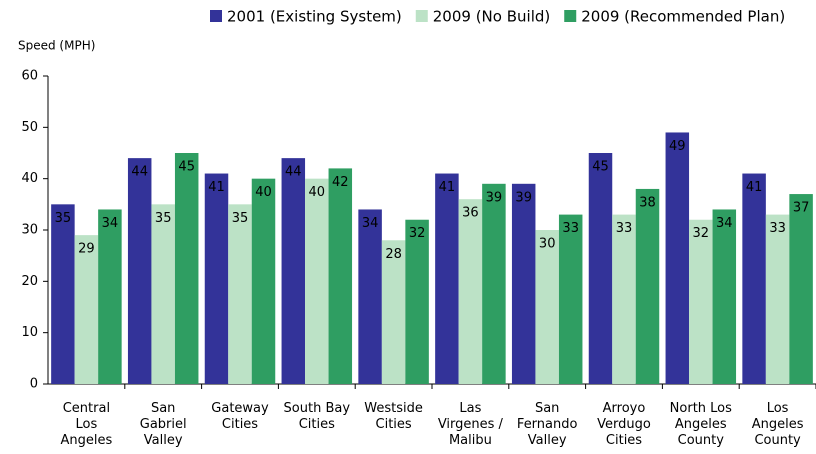 Image resolution: width=816 pixels, height=454 pixels. I want to click on x-tick-label: Las Virgenes / Malibu, so click(470, 424).